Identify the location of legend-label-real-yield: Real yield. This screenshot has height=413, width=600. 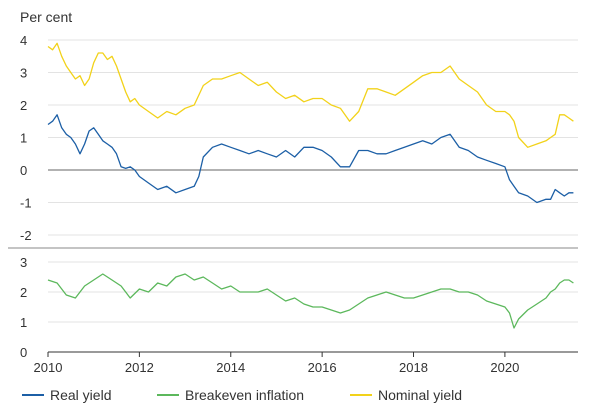
(81, 395).